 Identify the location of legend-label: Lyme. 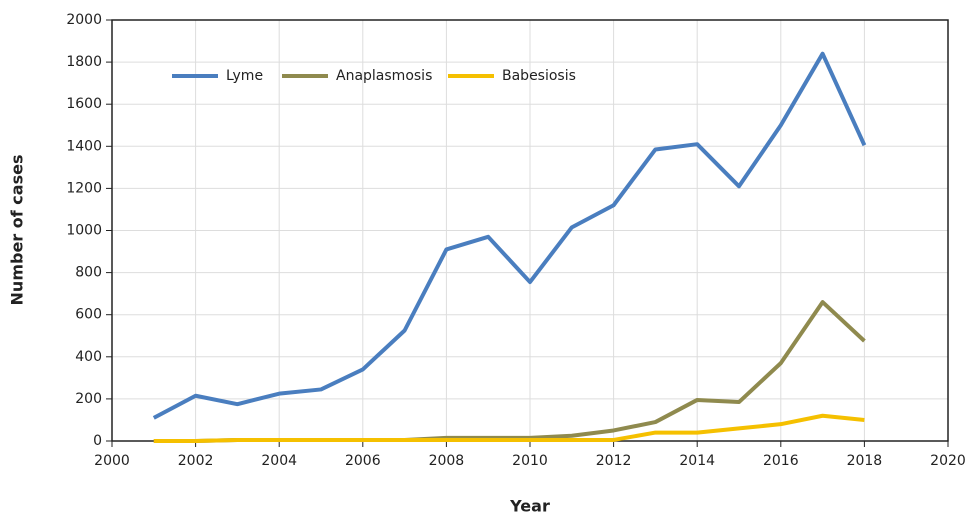
(244, 76).